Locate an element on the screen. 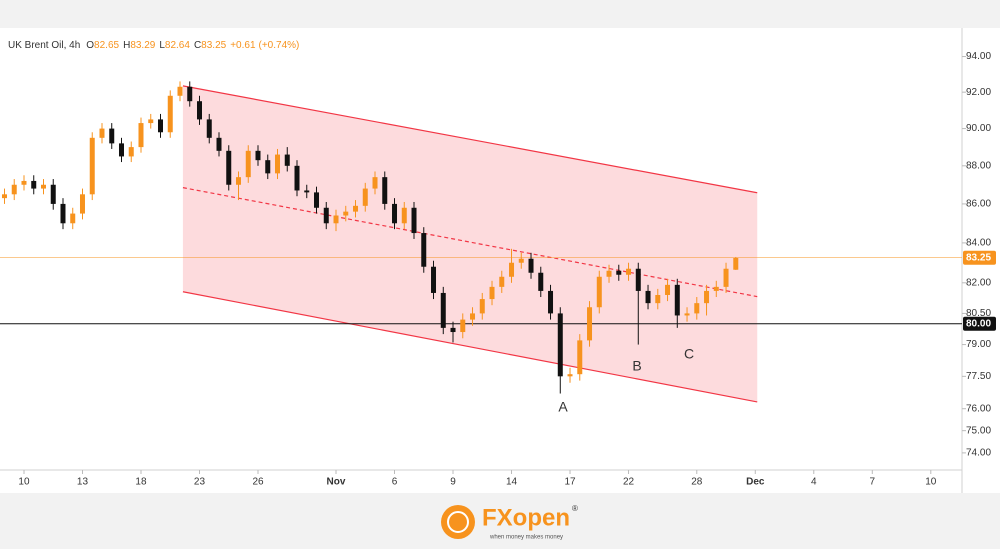  ohlc-label: C is located at coordinates (197, 45).